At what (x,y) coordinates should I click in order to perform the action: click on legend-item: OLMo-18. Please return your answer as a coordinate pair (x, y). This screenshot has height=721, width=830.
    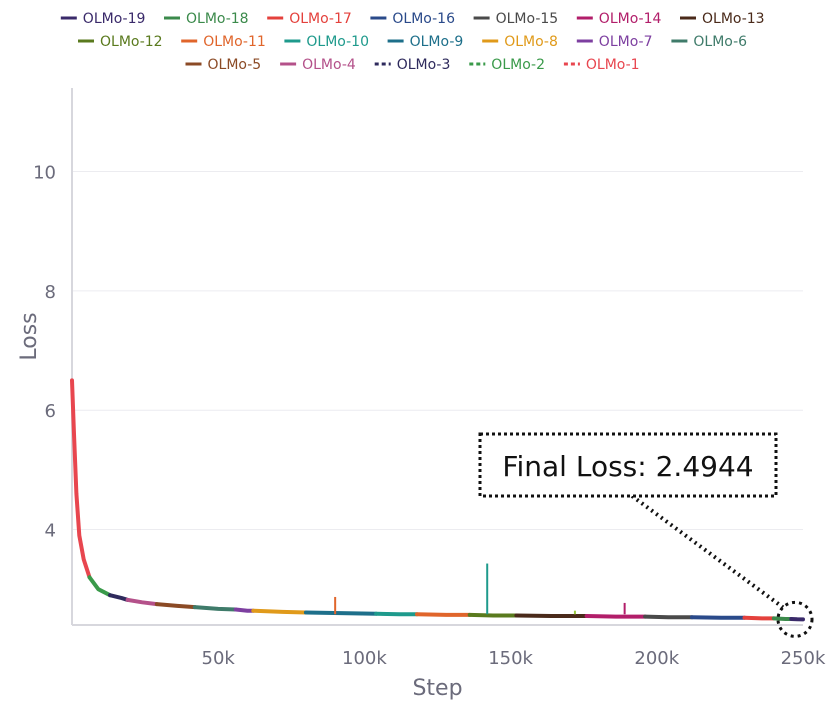
    Looking at the image, I should click on (206, 19).